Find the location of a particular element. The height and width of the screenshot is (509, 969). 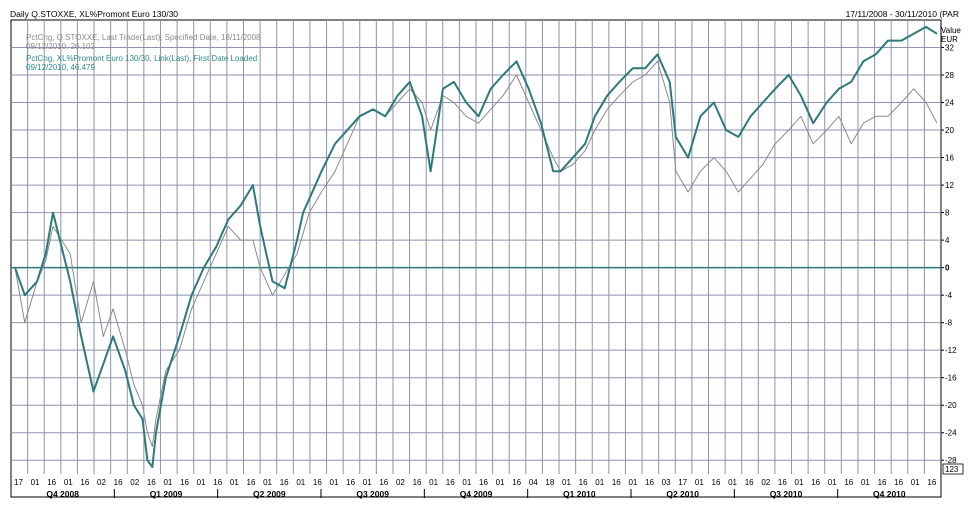

y-tick-label: -8 is located at coordinates (949, 323).